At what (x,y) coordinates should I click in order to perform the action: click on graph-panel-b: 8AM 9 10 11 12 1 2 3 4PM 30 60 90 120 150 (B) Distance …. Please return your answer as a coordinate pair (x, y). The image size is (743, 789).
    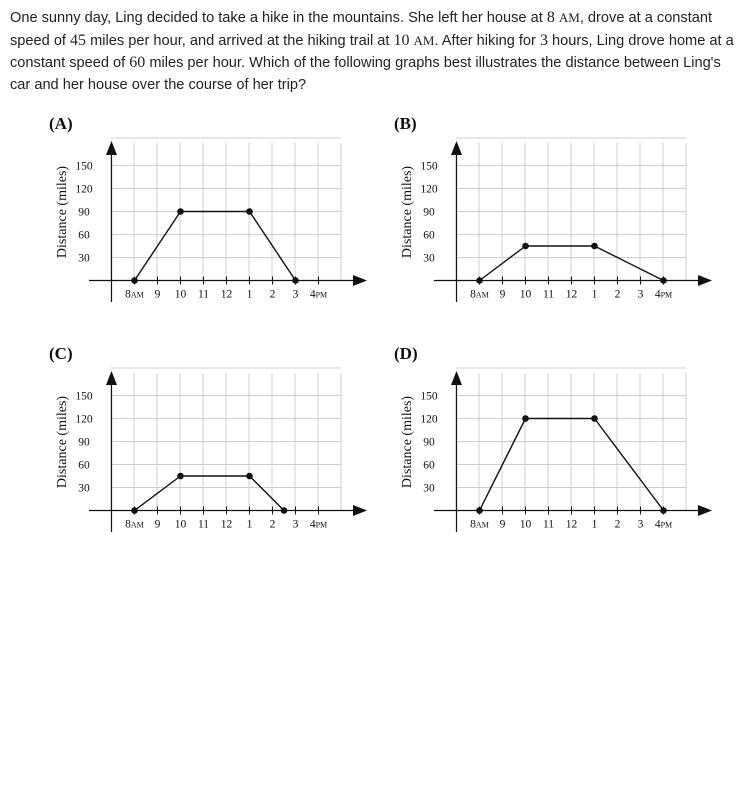
    Looking at the image, I should click on (551, 210).